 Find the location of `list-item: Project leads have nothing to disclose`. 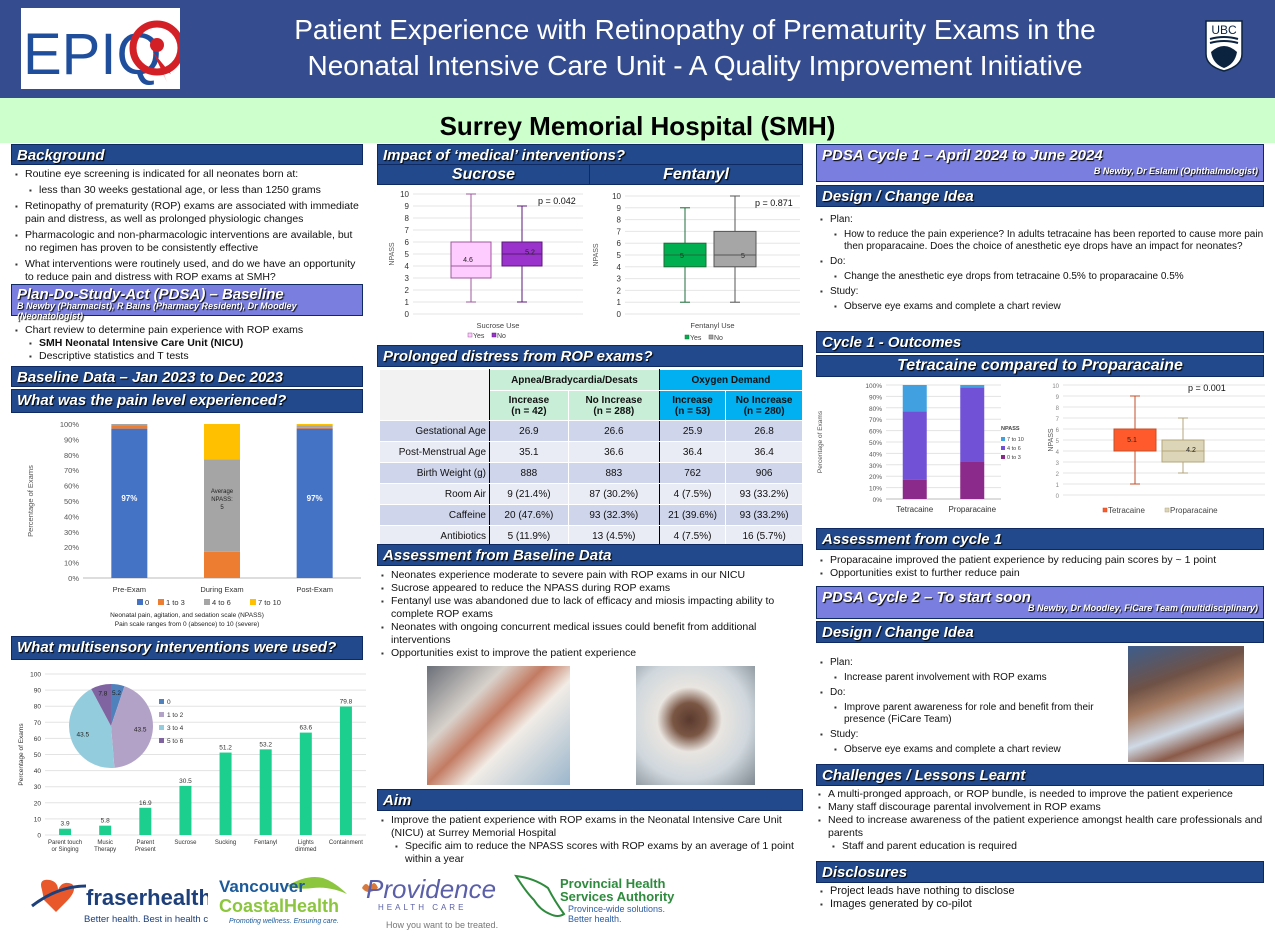

list-item: Project leads have nothing to disclose is located at coordinates (1041, 891).